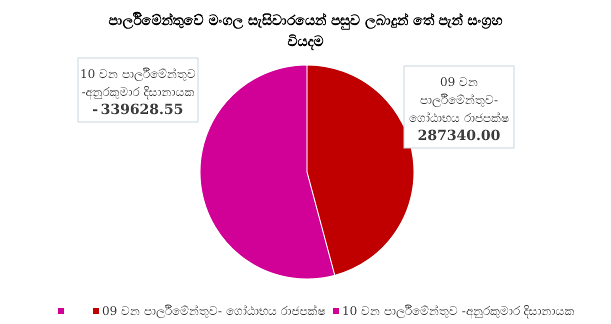 Image resolution: width=611 pixels, height=324 pixels. What do you see at coordinates (138, 83) in the screenshot?
I see `slice-label: 10 වන පාර්ලිමේන්තුව -අනුරකුමාර දිසානායක` at bounding box center [138, 83].